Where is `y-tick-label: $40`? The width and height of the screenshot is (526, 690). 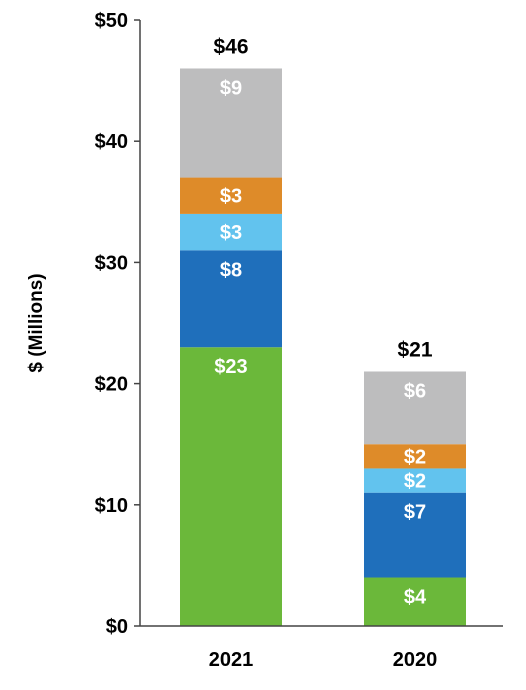 y-tick-label: $40 is located at coordinates (111, 142).